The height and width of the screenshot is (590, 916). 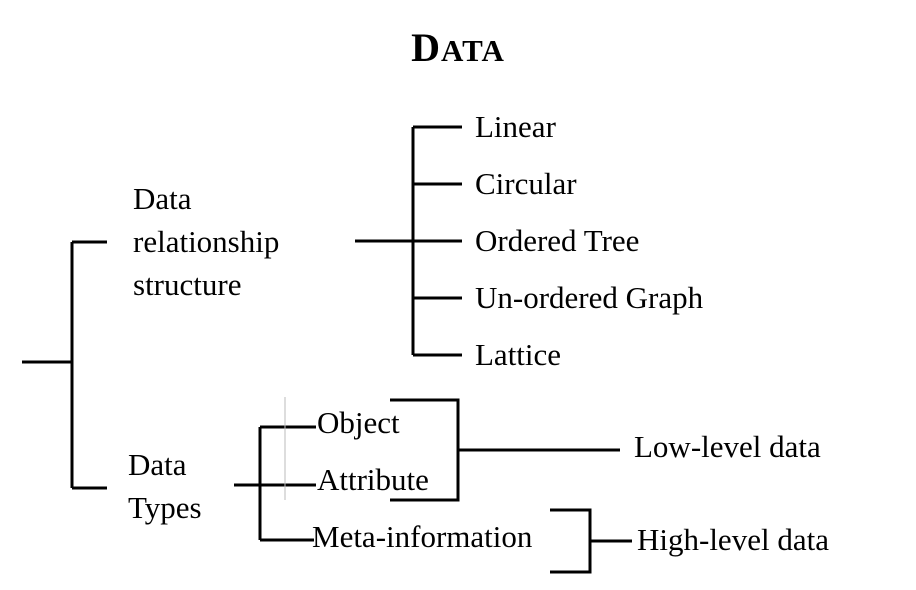 What do you see at coordinates (165, 486) in the screenshot?
I see `data-types-label: Data Types` at bounding box center [165, 486].